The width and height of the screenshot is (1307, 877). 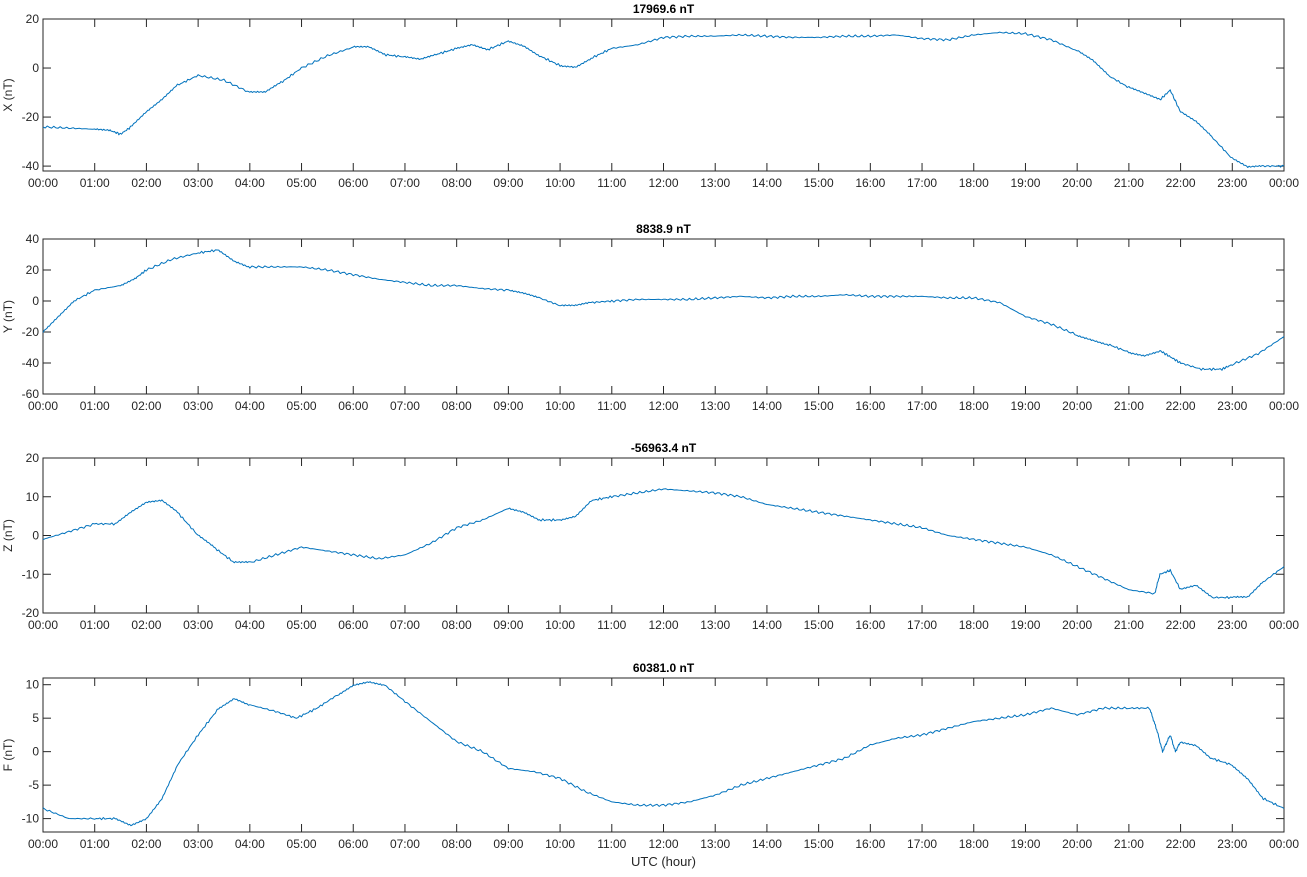 I want to click on y-tick-label: 40, so click(x=33, y=239).